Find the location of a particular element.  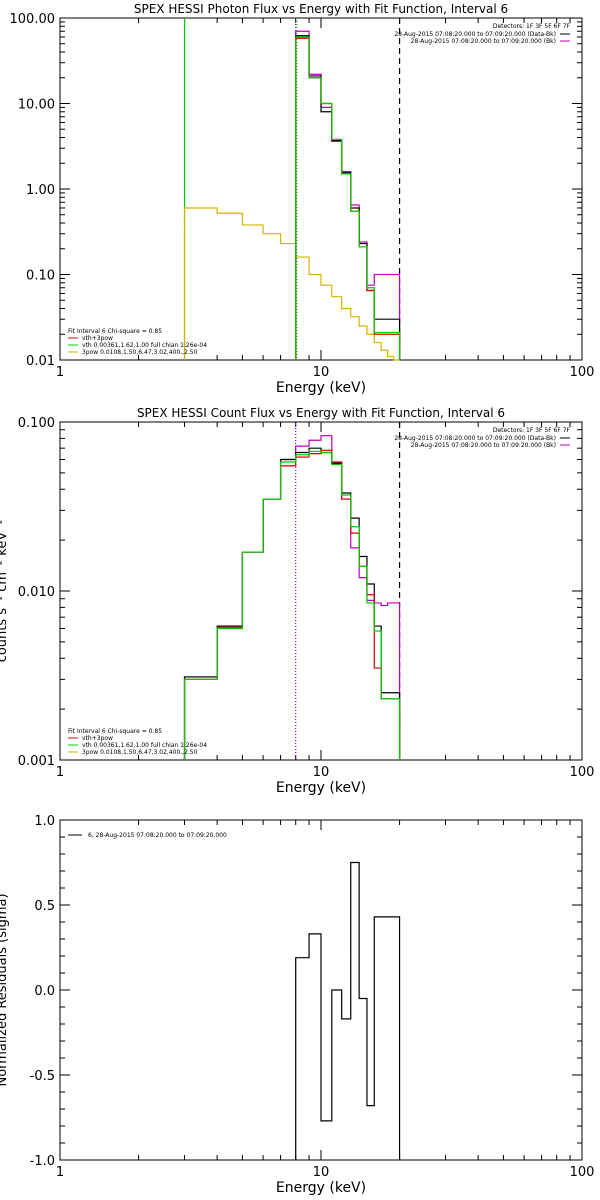

y-tick-label: 100.00 is located at coordinates (33, 19).